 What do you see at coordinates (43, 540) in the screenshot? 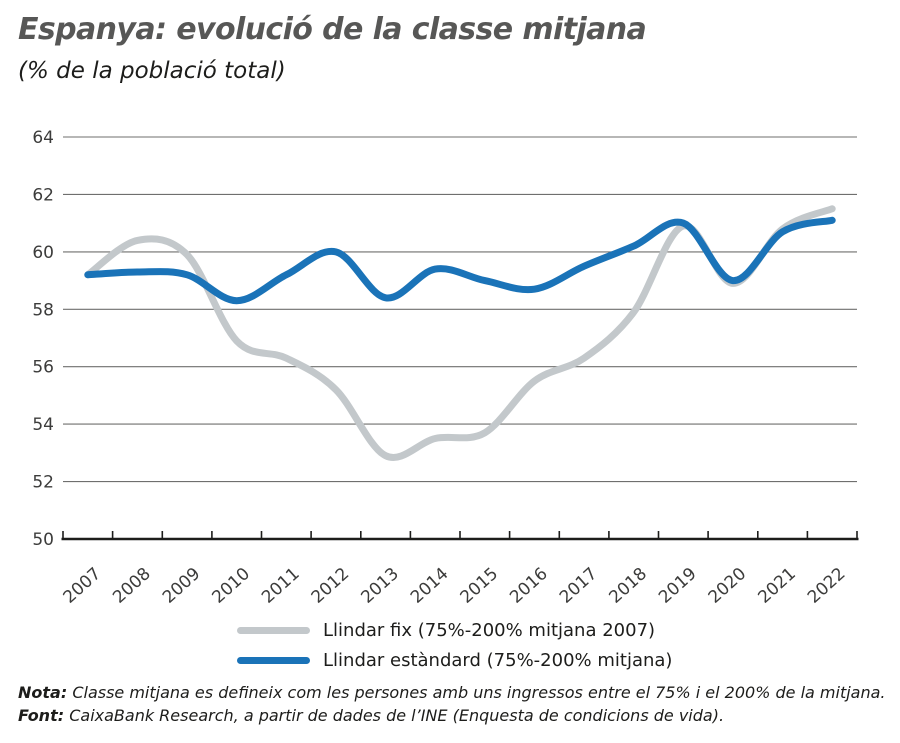
I see `y-axis-label: 50` at bounding box center [43, 540].